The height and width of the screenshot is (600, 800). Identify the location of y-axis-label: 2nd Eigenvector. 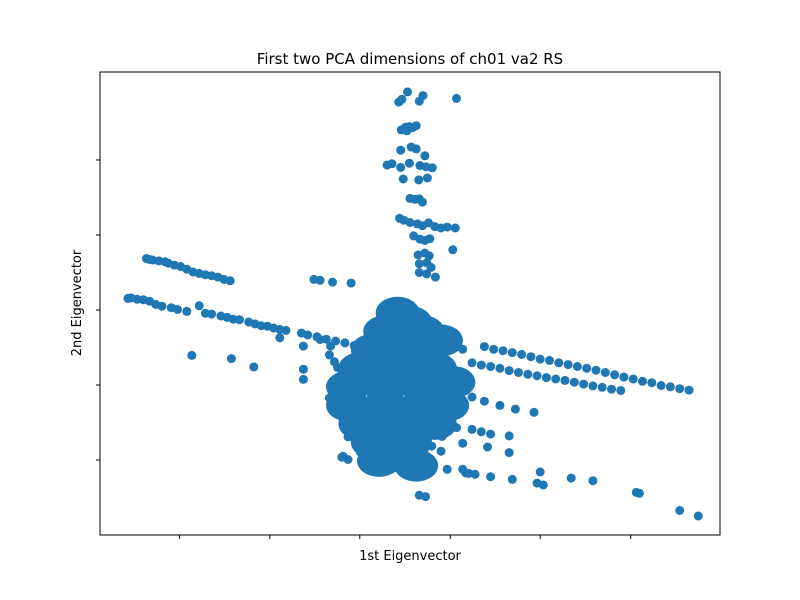
(77, 302).